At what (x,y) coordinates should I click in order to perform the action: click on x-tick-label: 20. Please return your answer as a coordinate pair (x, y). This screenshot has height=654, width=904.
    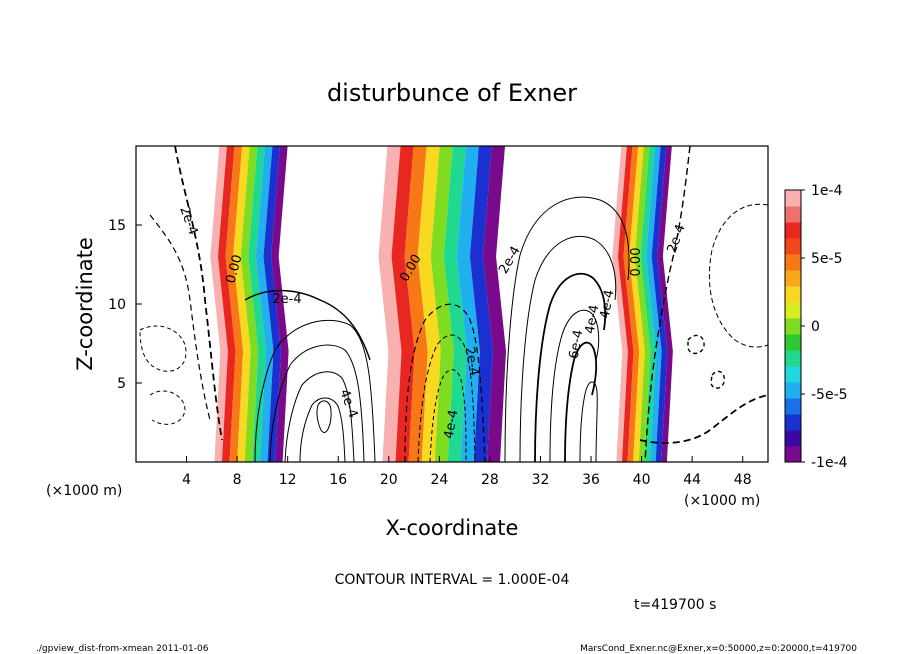
    Looking at the image, I should click on (389, 480).